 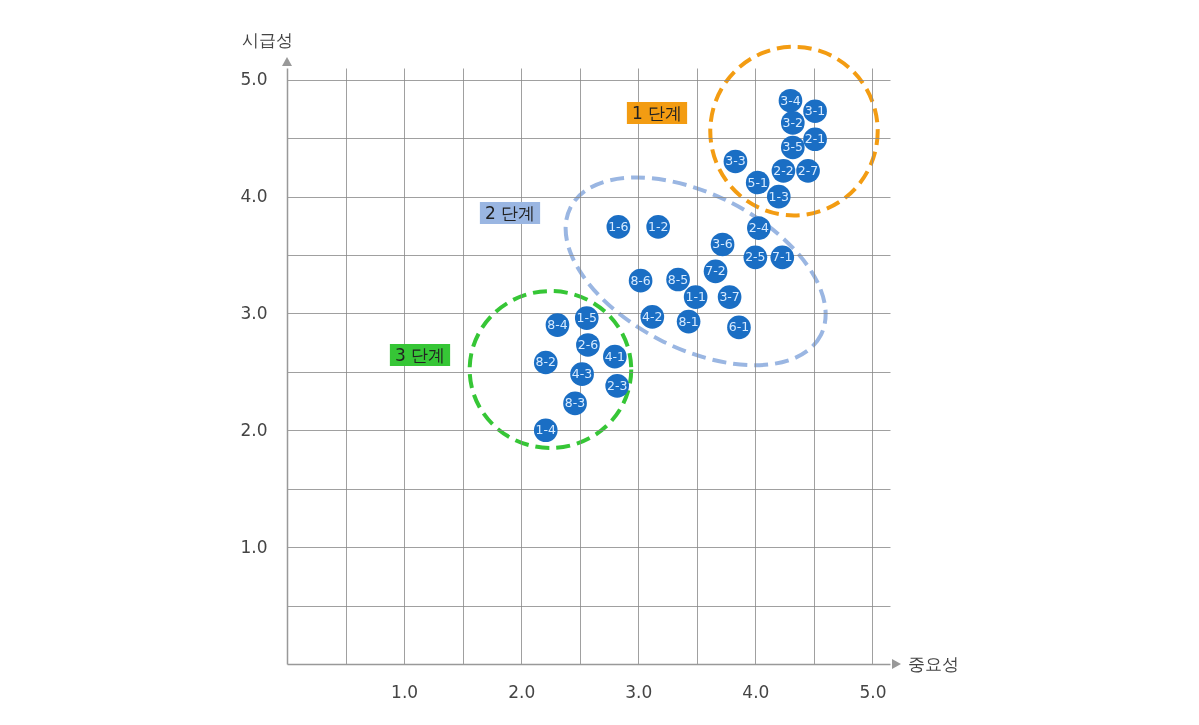 What do you see at coordinates (420, 355) in the screenshot?
I see `annotation: 3 단계` at bounding box center [420, 355].